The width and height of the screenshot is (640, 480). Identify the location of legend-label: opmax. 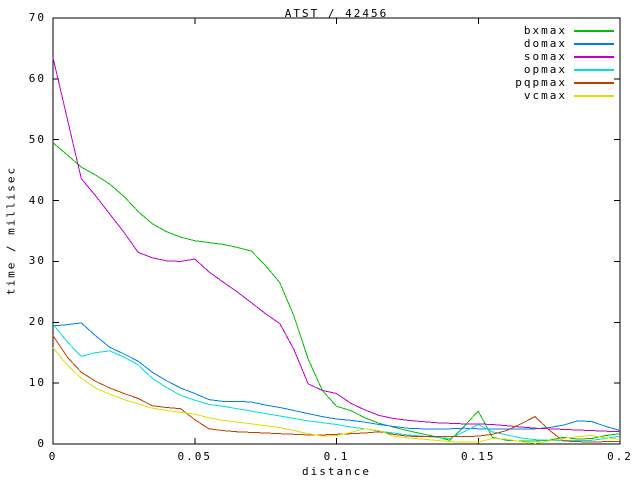
(545, 69).